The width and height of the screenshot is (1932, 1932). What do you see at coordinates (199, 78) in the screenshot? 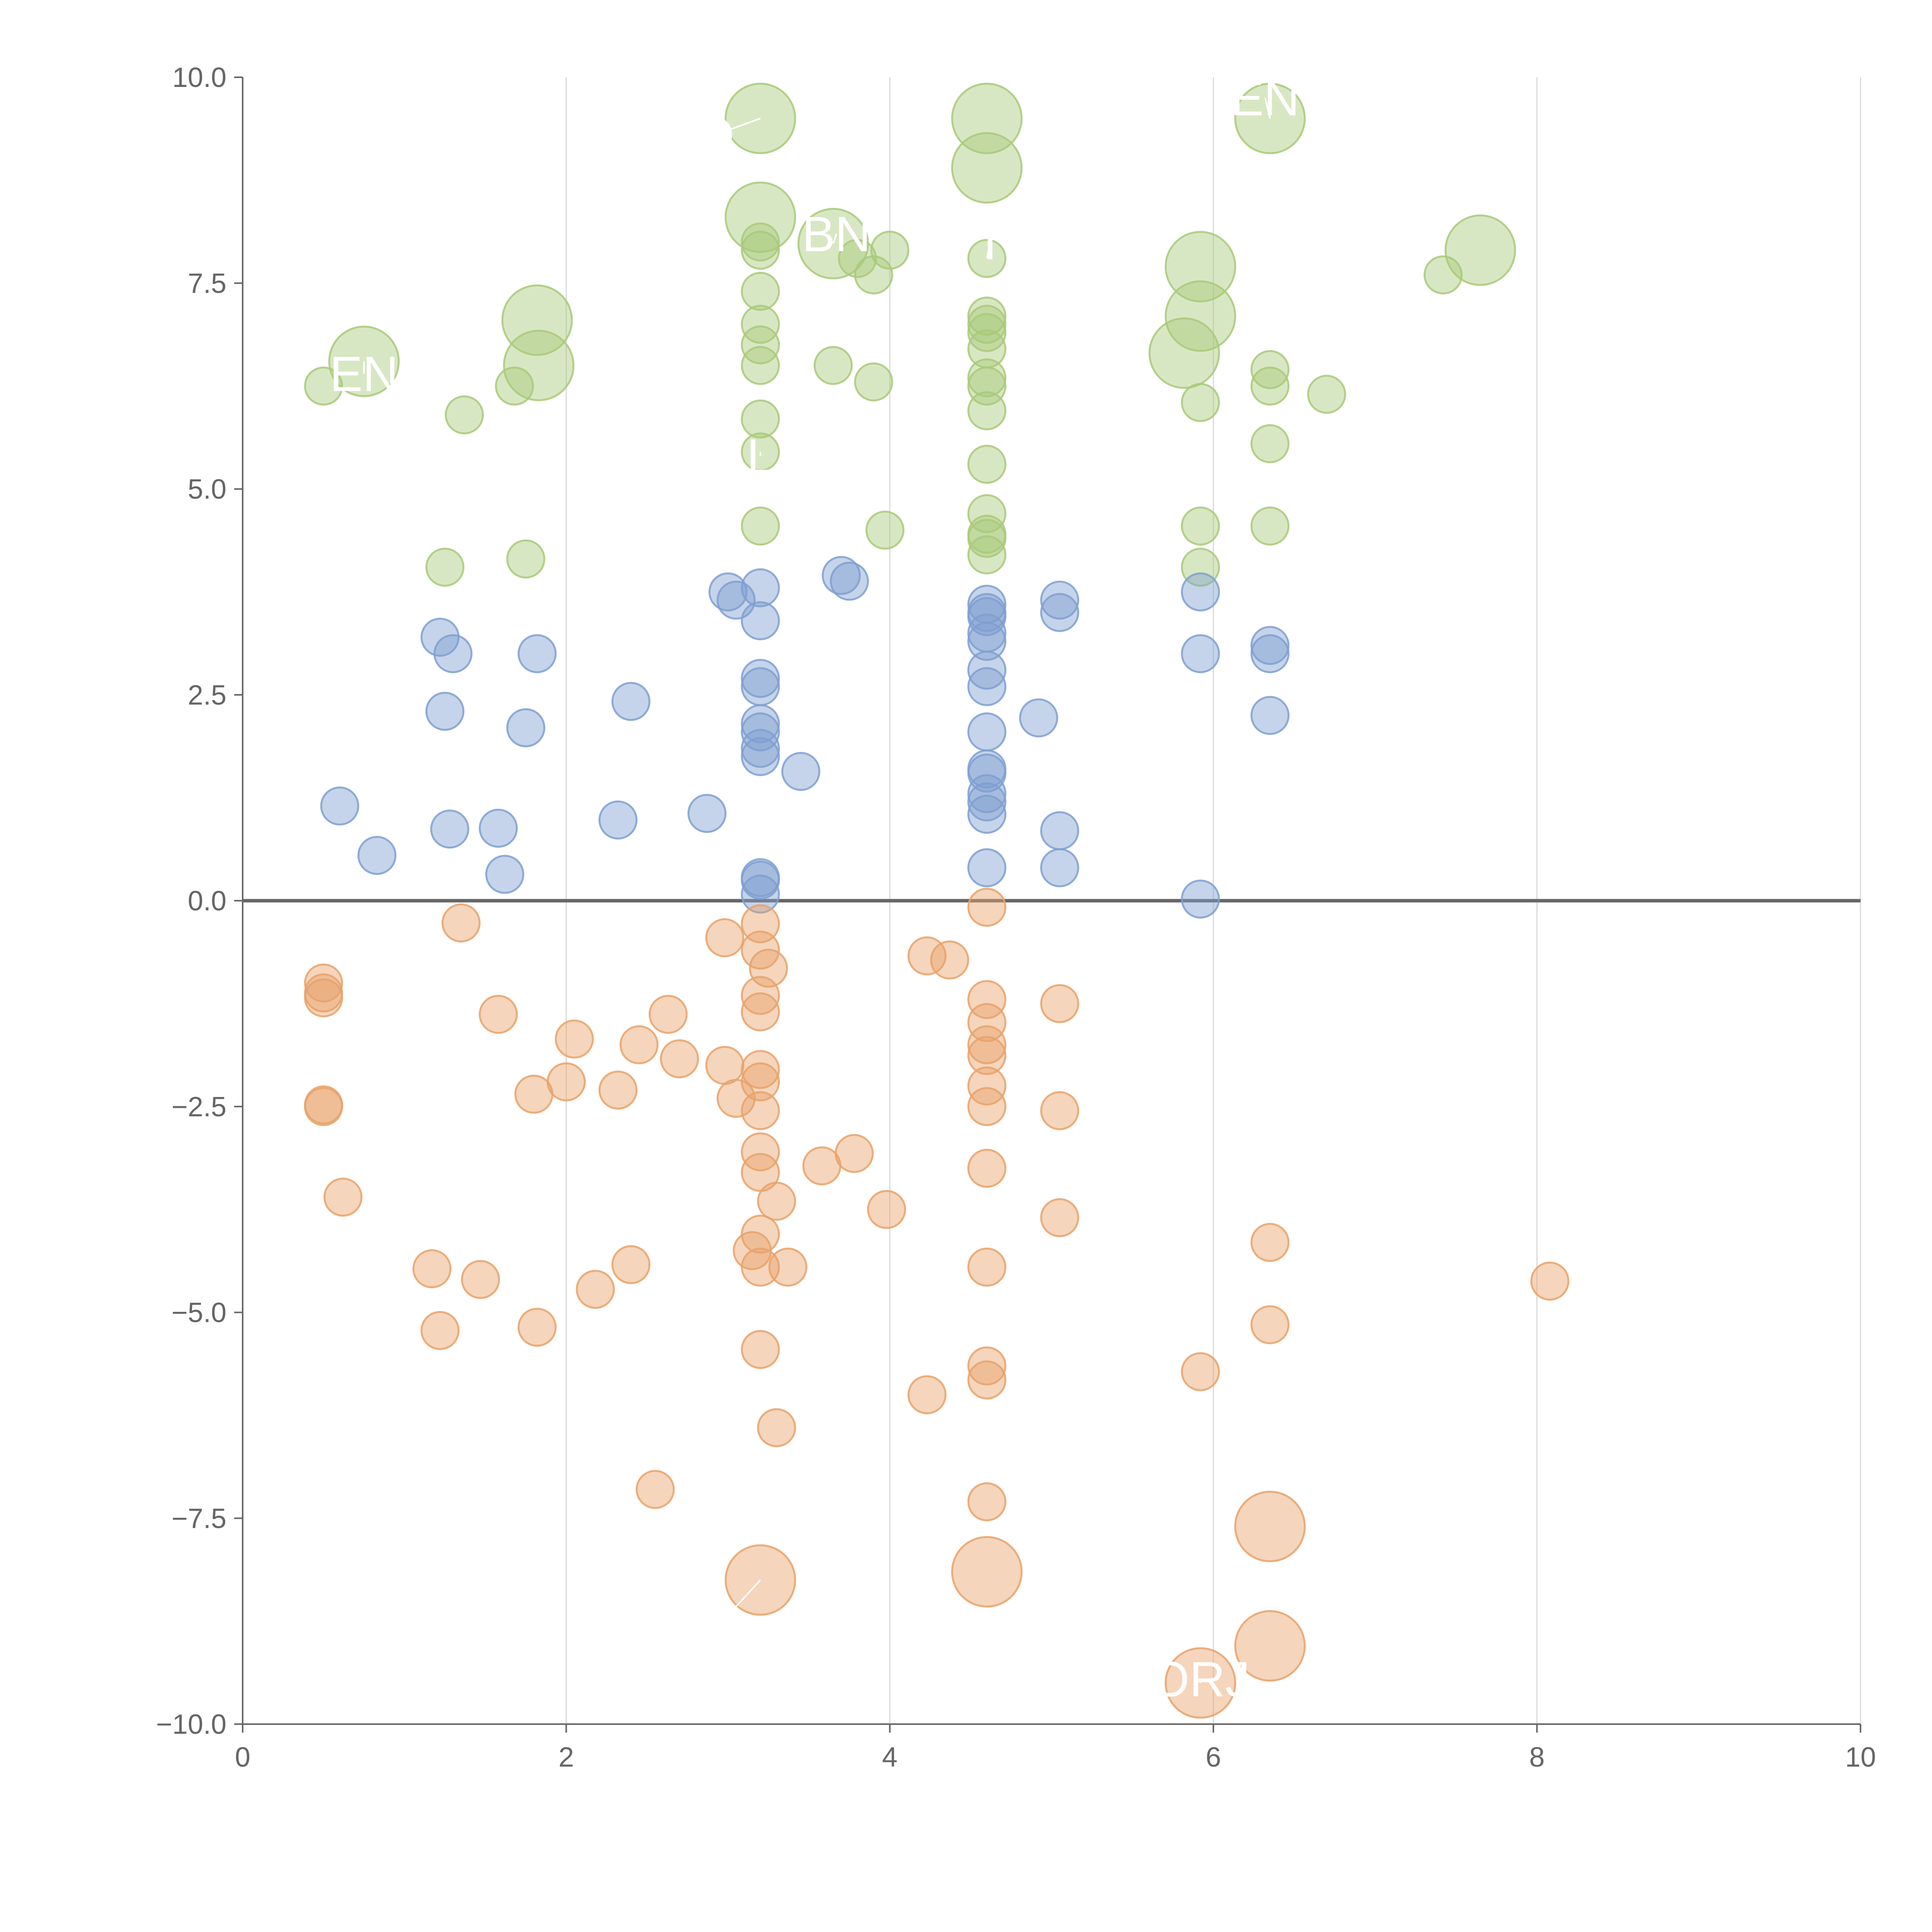
I see `y-tick-label: 10.0` at bounding box center [199, 78].